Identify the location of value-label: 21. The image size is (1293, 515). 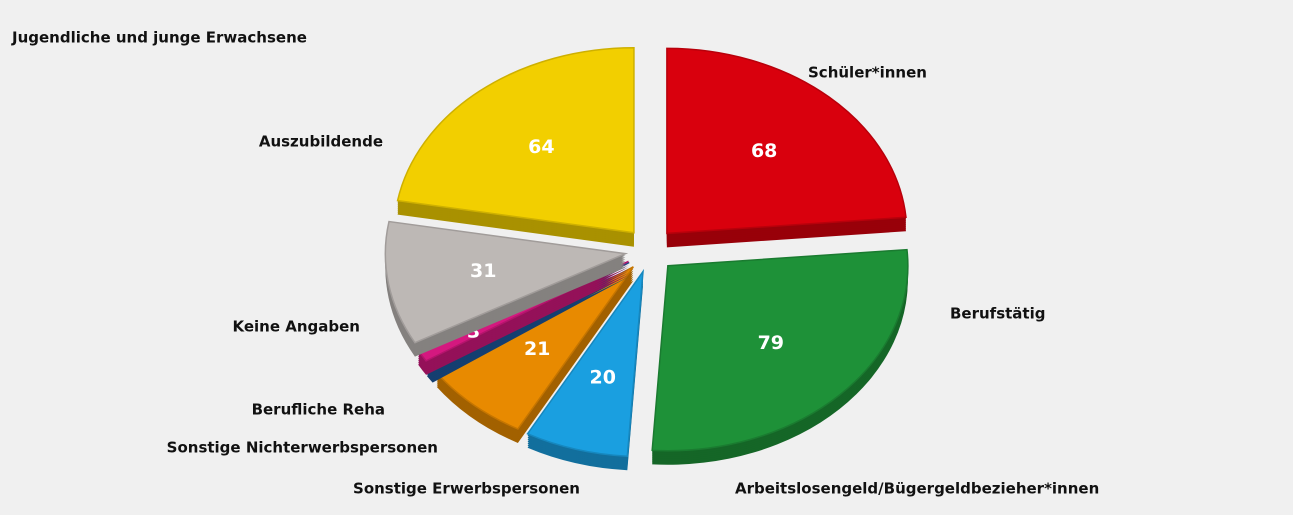
(537, 349).